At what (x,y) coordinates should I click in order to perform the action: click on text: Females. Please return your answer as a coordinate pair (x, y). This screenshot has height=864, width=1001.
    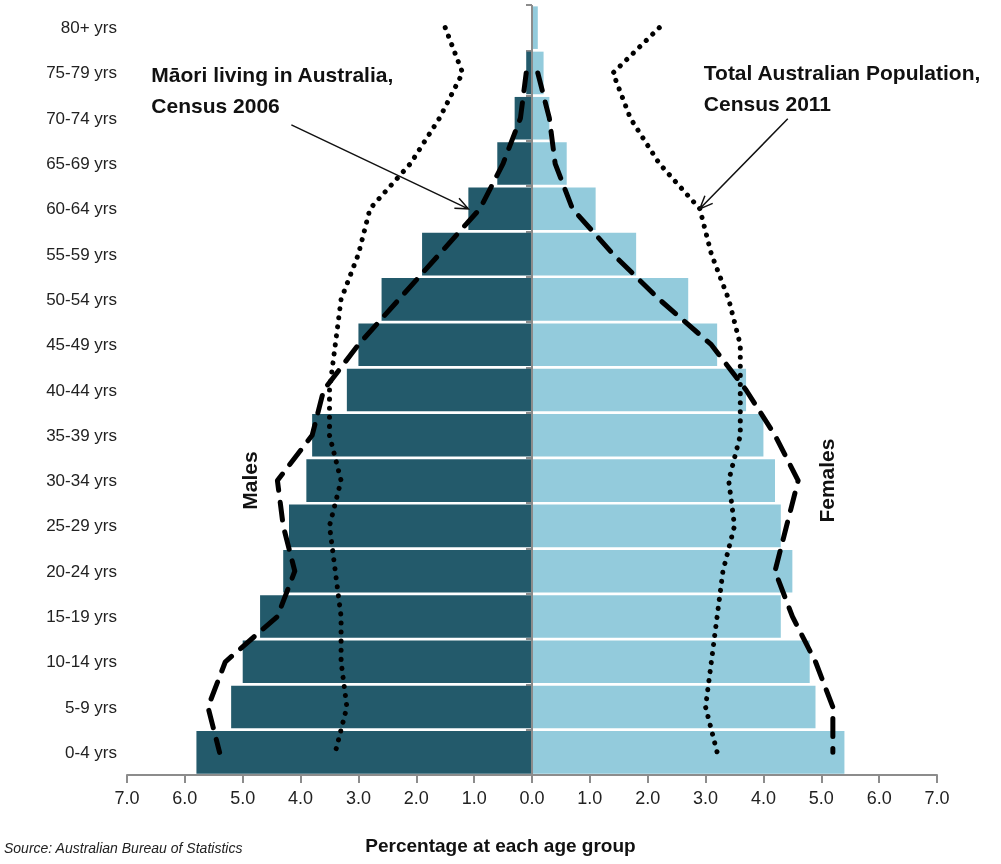
    Looking at the image, I should click on (826, 480).